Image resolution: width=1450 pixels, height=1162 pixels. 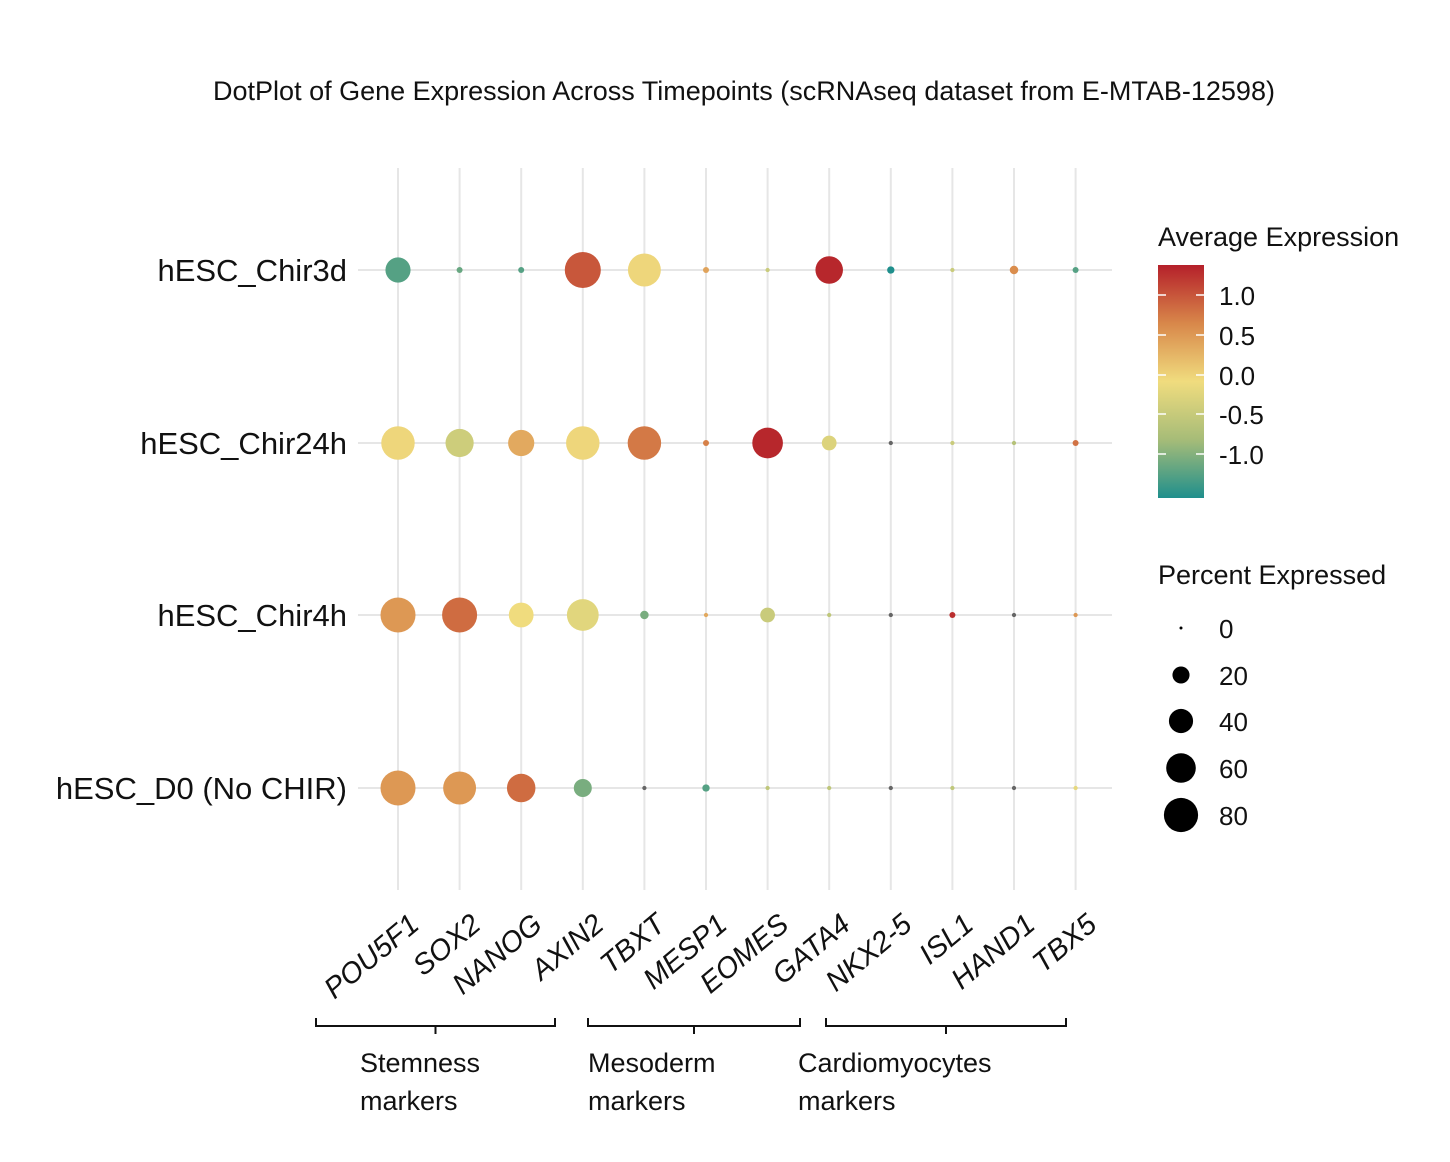 What do you see at coordinates (521, 443) in the screenshot?
I see `dot-nanog-1: hESC_Chir24h / NANOG: avg 0.45, 38%` at bounding box center [521, 443].